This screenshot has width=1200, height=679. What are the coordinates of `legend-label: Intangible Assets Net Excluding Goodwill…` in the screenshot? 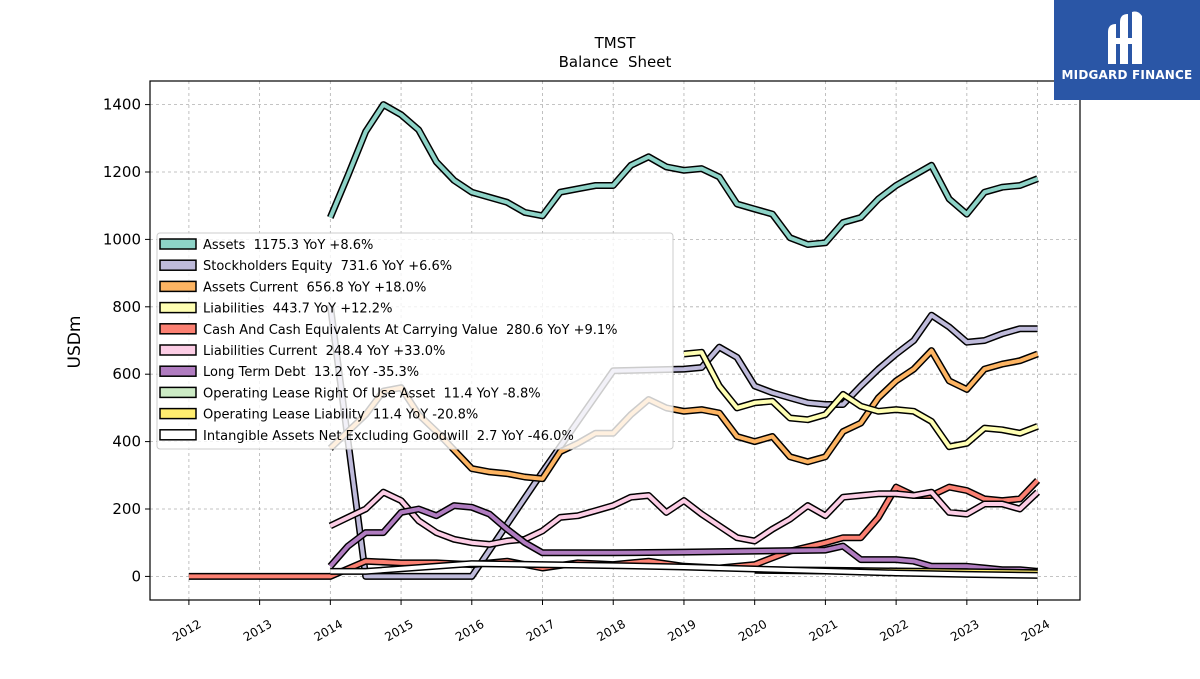 It's located at (388, 436).